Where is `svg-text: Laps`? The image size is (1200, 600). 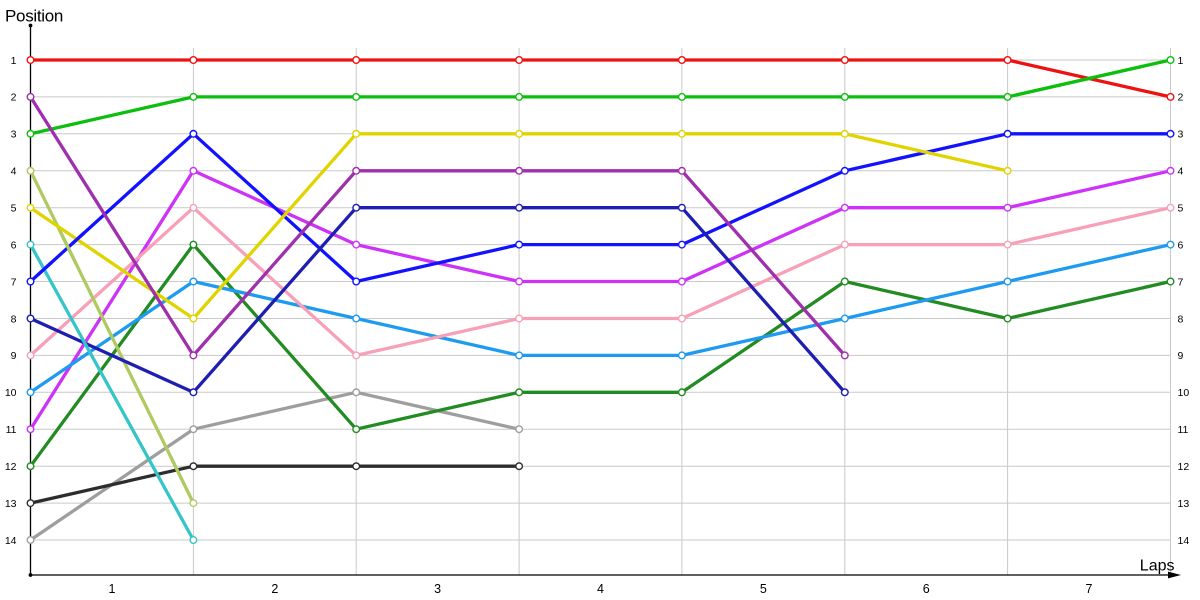
svg-text: Laps is located at coordinates (1157, 566).